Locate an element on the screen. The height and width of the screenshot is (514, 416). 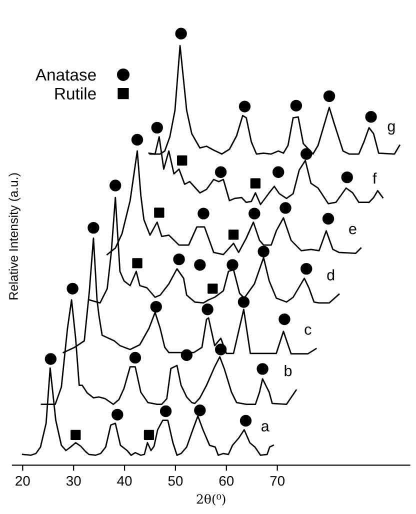
x-axis-title: 2θ(⁰) is located at coordinates (211, 500).